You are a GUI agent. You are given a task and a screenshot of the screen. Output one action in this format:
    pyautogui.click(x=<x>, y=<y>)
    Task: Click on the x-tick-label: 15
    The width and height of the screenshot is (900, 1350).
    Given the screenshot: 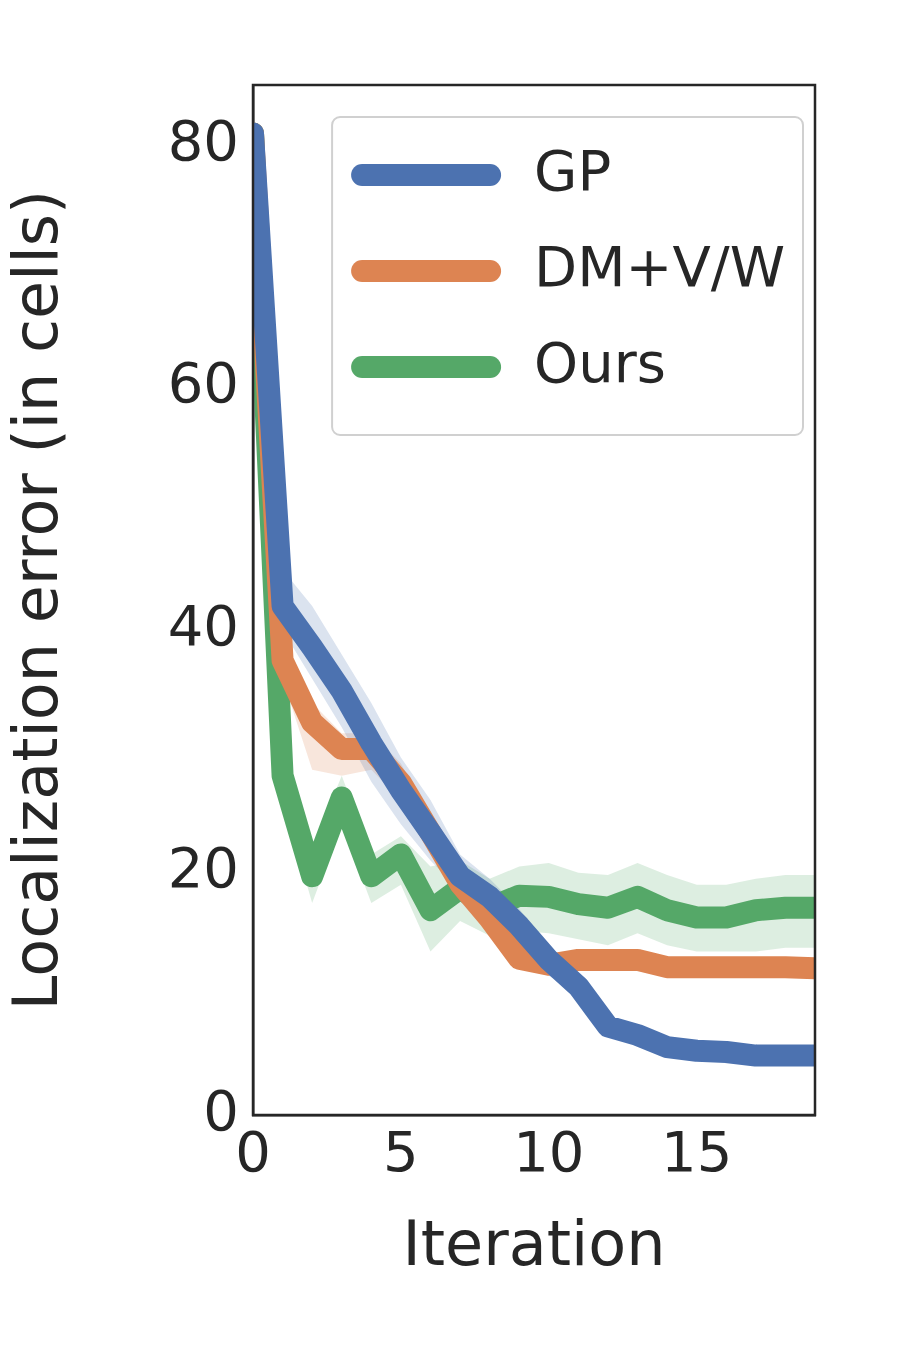 What is the action you would take?
    pyautogui.click(x=697, y=1152)
    